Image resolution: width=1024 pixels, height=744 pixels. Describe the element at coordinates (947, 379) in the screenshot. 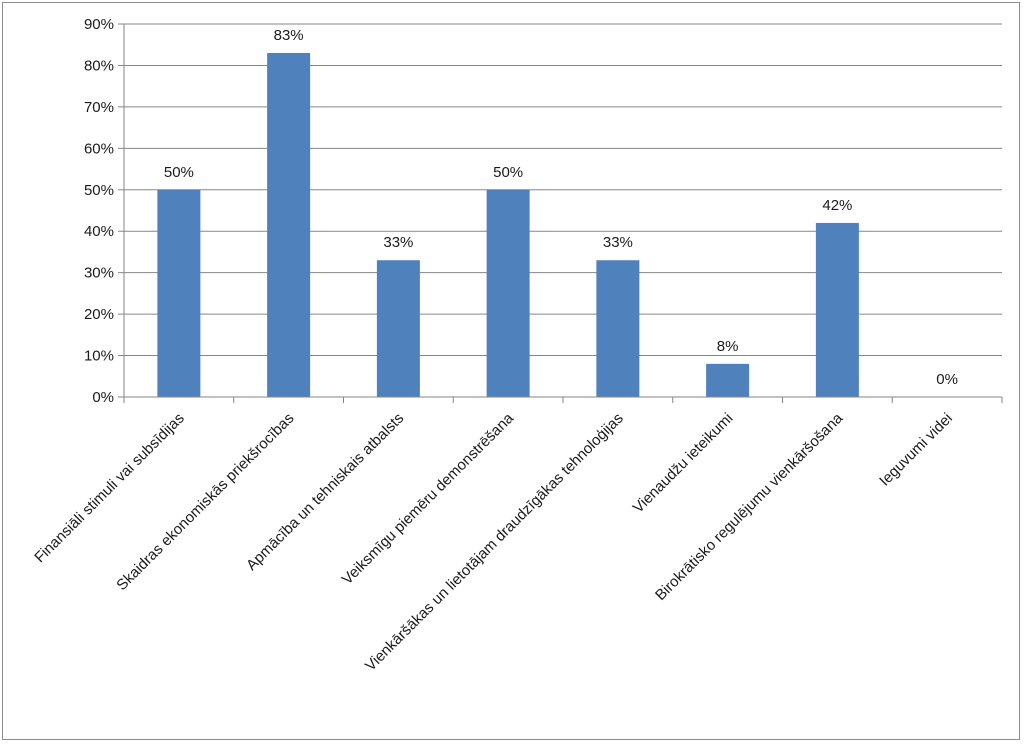

I see `data-label: 0%` at that location.